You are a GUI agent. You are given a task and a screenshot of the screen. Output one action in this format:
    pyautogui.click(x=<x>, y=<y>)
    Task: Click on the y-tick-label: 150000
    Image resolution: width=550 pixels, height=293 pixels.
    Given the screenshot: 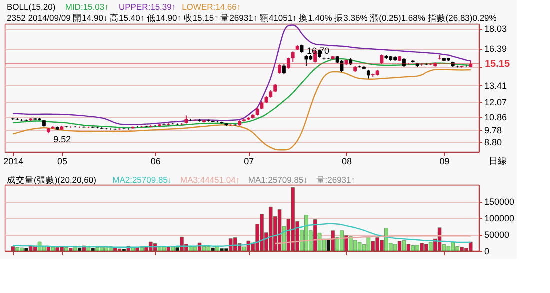 What is the action you would take?
    pyautogui.click(x=499, y=202)
    